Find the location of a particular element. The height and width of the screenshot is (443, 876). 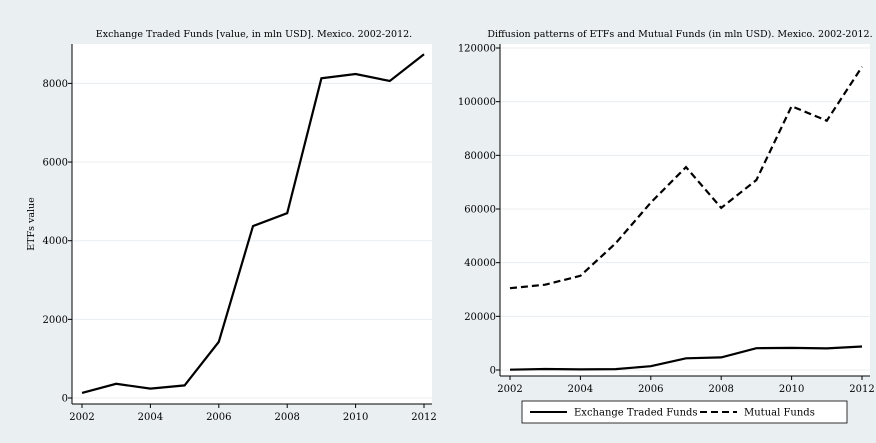

y-tick-label: 40000 is located at coordinates (480, 263).